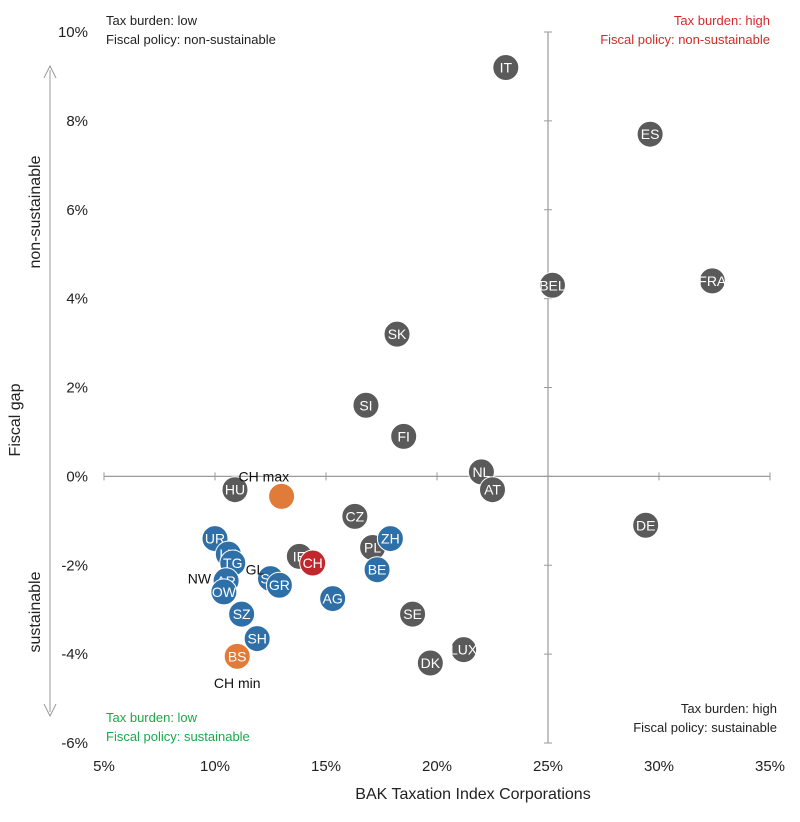  I want to click on data-point: ES, so click(650, 134).